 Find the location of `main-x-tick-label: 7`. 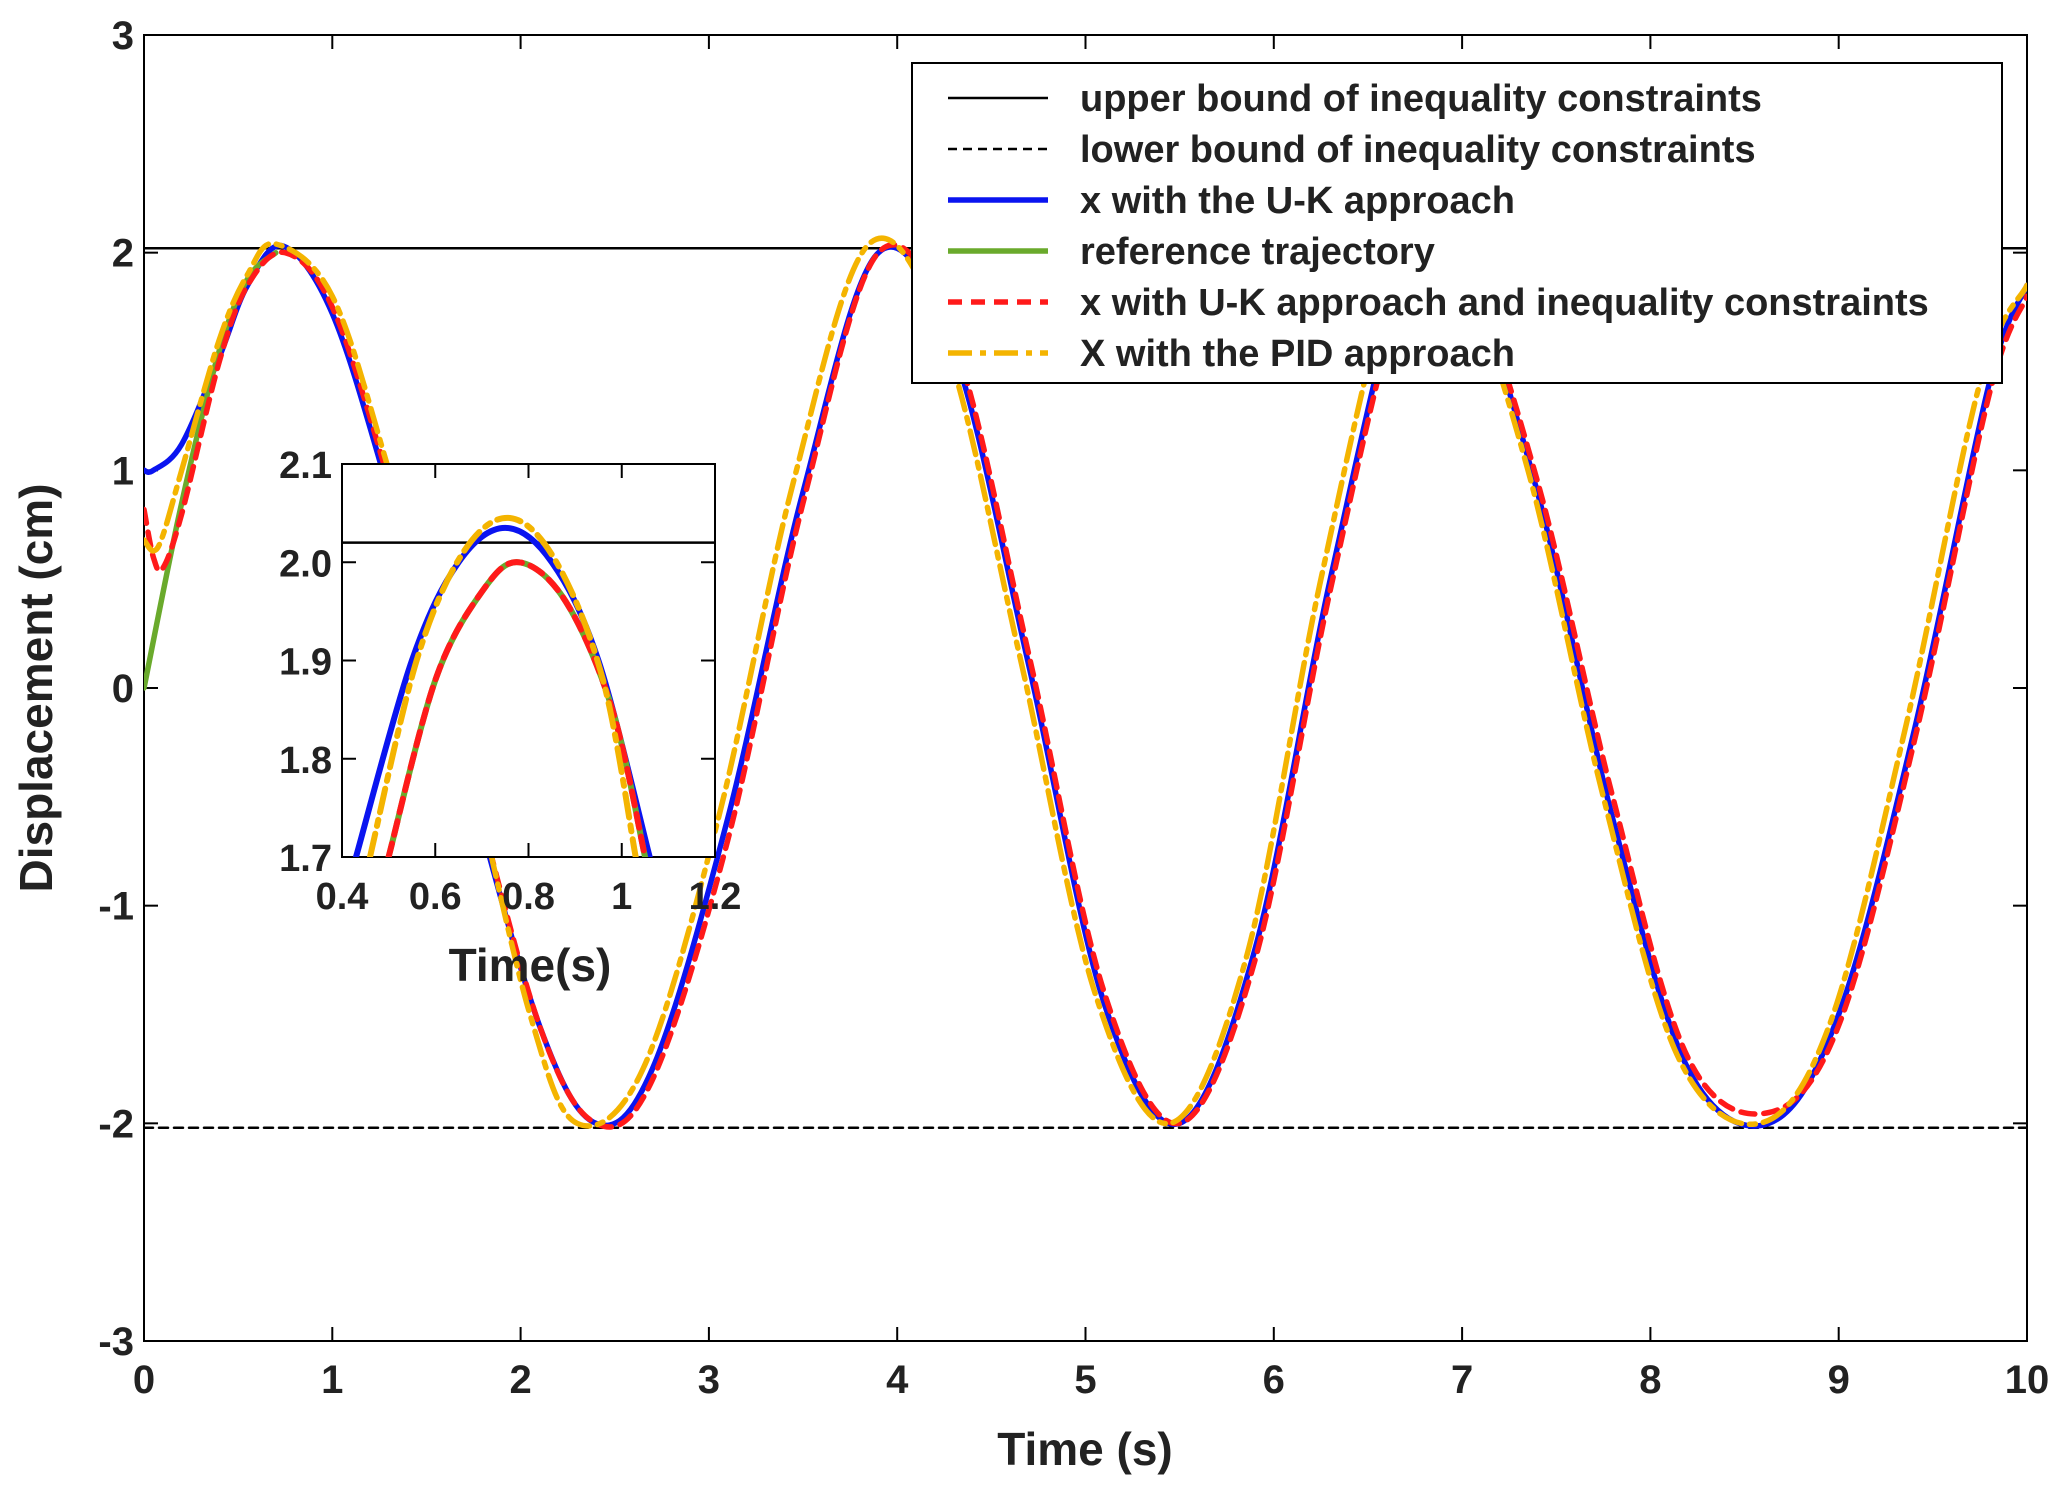

main-x-tick-label: 7 is located at coordinates (1462, 1380).